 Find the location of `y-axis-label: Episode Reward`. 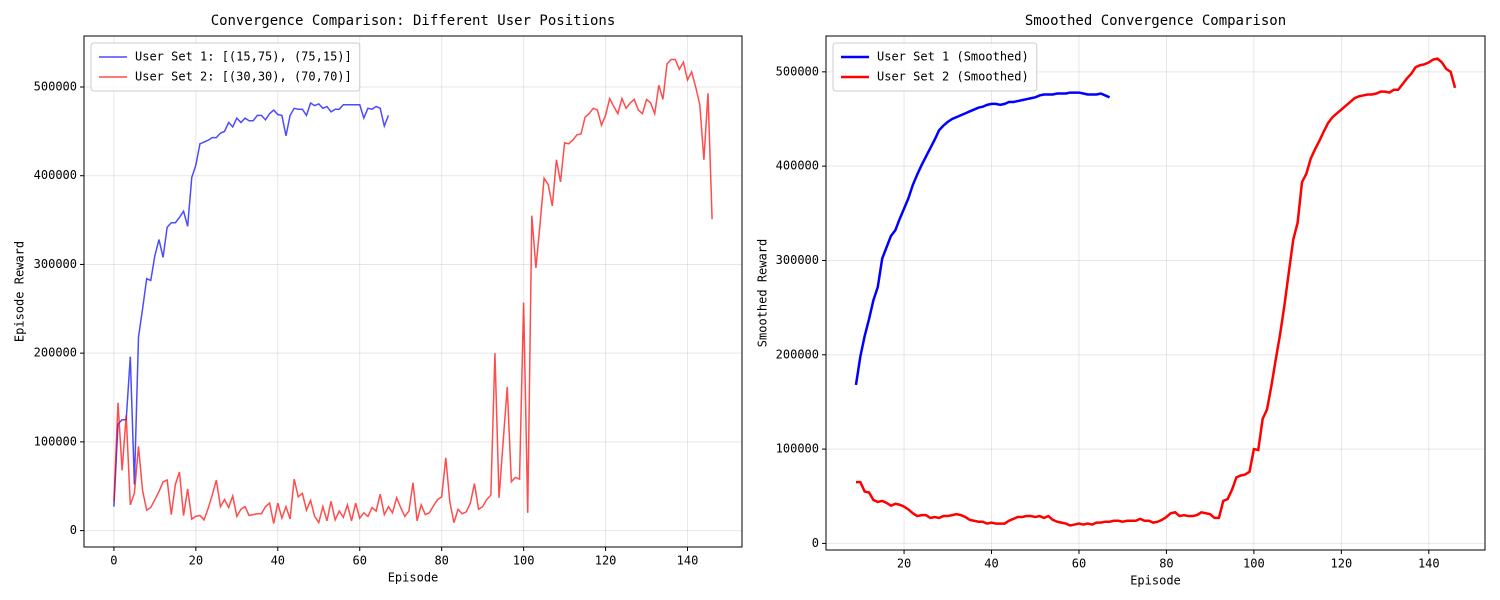

y-axis-label: Episode Reward is located at coordinates (20, 291).